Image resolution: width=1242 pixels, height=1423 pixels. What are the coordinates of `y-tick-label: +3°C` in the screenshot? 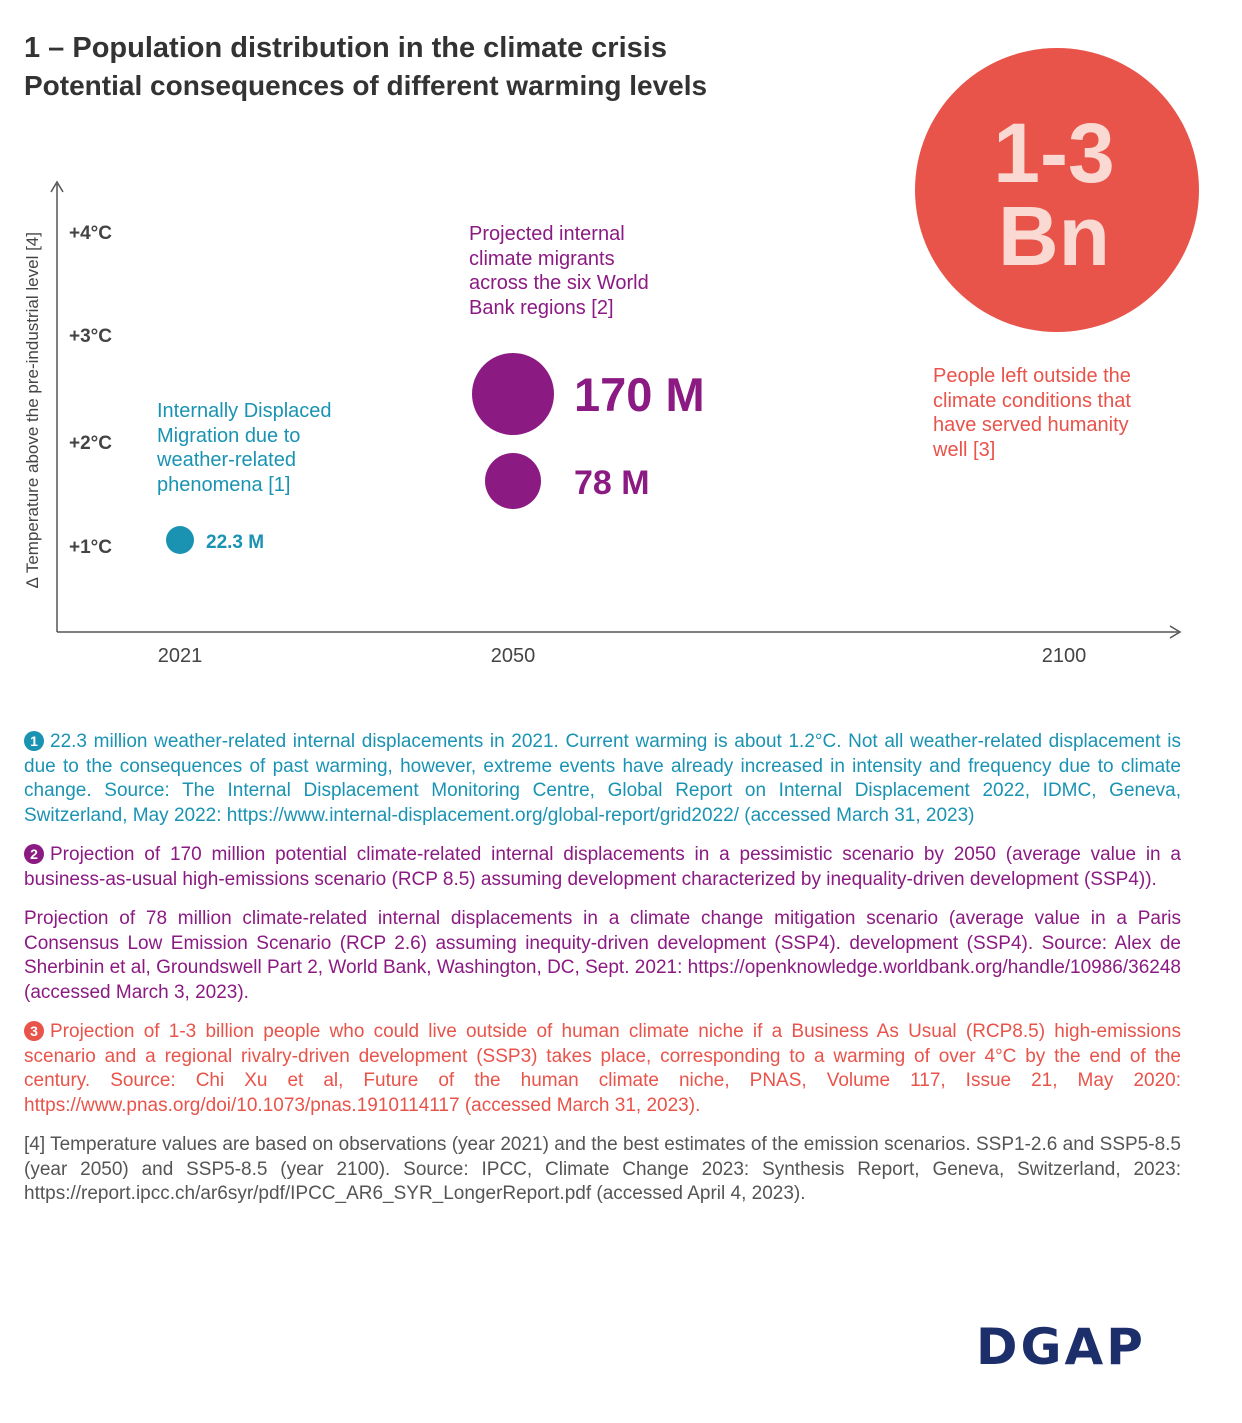 It's located at (90, 336).